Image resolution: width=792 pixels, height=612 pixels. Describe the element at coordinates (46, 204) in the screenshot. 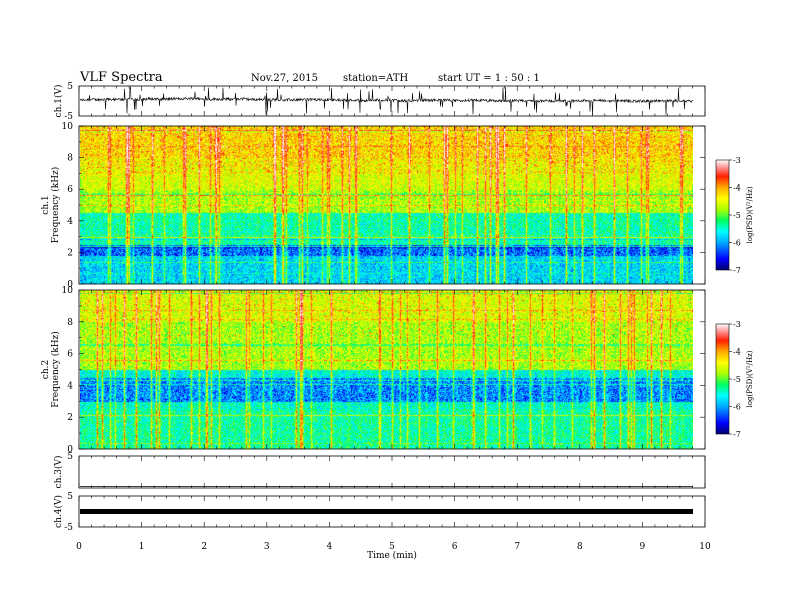

I see `ch1-ylabel: ch.1` at that location.